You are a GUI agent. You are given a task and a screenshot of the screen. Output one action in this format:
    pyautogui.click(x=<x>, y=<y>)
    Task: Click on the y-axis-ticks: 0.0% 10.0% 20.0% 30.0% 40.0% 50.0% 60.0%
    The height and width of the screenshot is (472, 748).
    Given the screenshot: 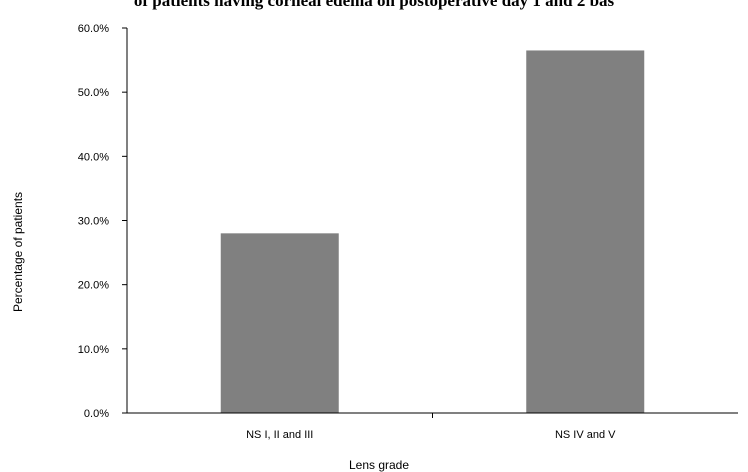 What is the action you would take?
    pyautogui.click(x=102, y=221)
    